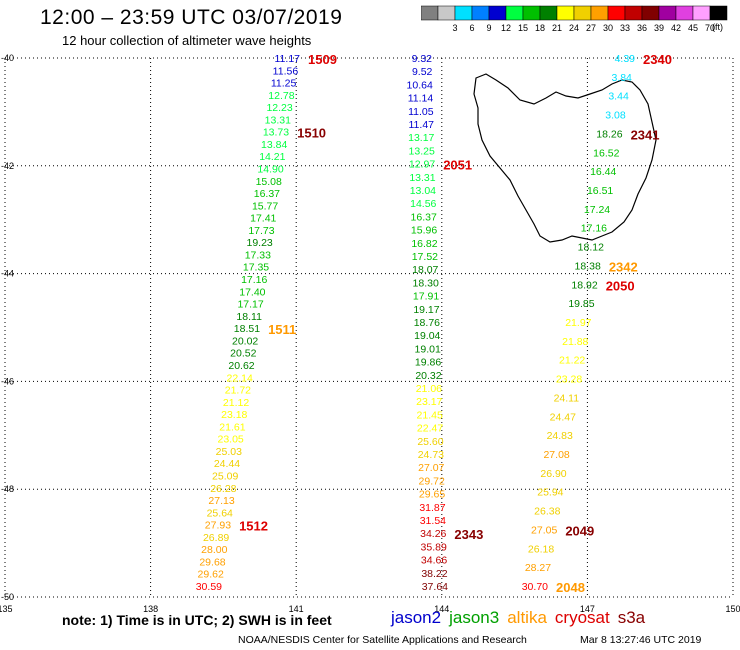  Describe the element at coordinates (422, 72) in the screenshot. I see `wave-height-label: 9.52` at that location.